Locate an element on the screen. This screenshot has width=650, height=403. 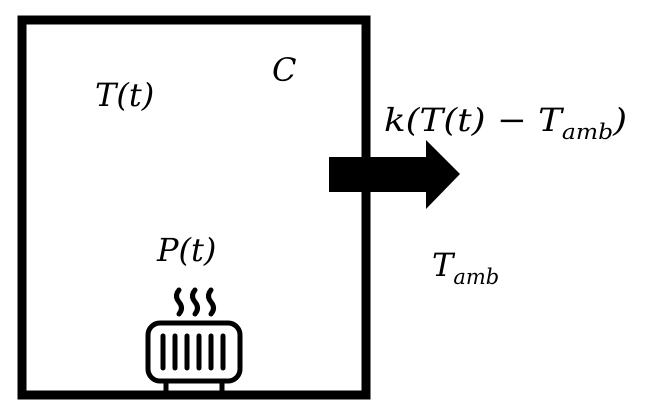
capacity-label: C is located at coordinates (284, 70).